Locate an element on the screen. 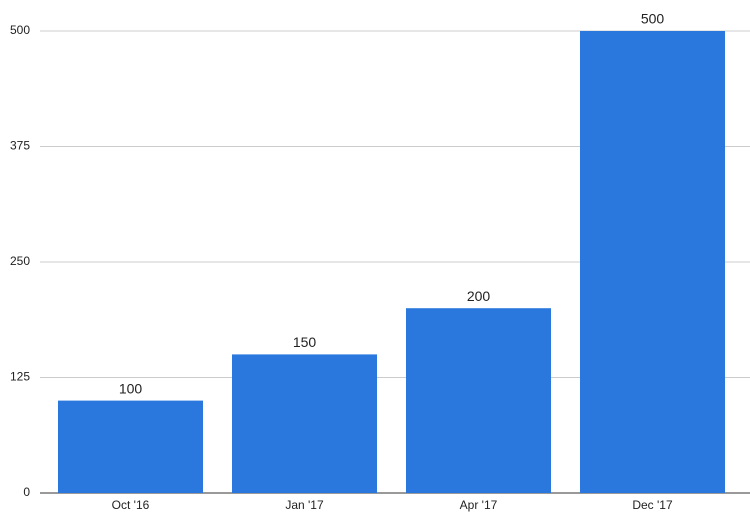 This screenshot has width=750, height=526. x-tick-label: Jan '17 is located at coordinates (304, 505).